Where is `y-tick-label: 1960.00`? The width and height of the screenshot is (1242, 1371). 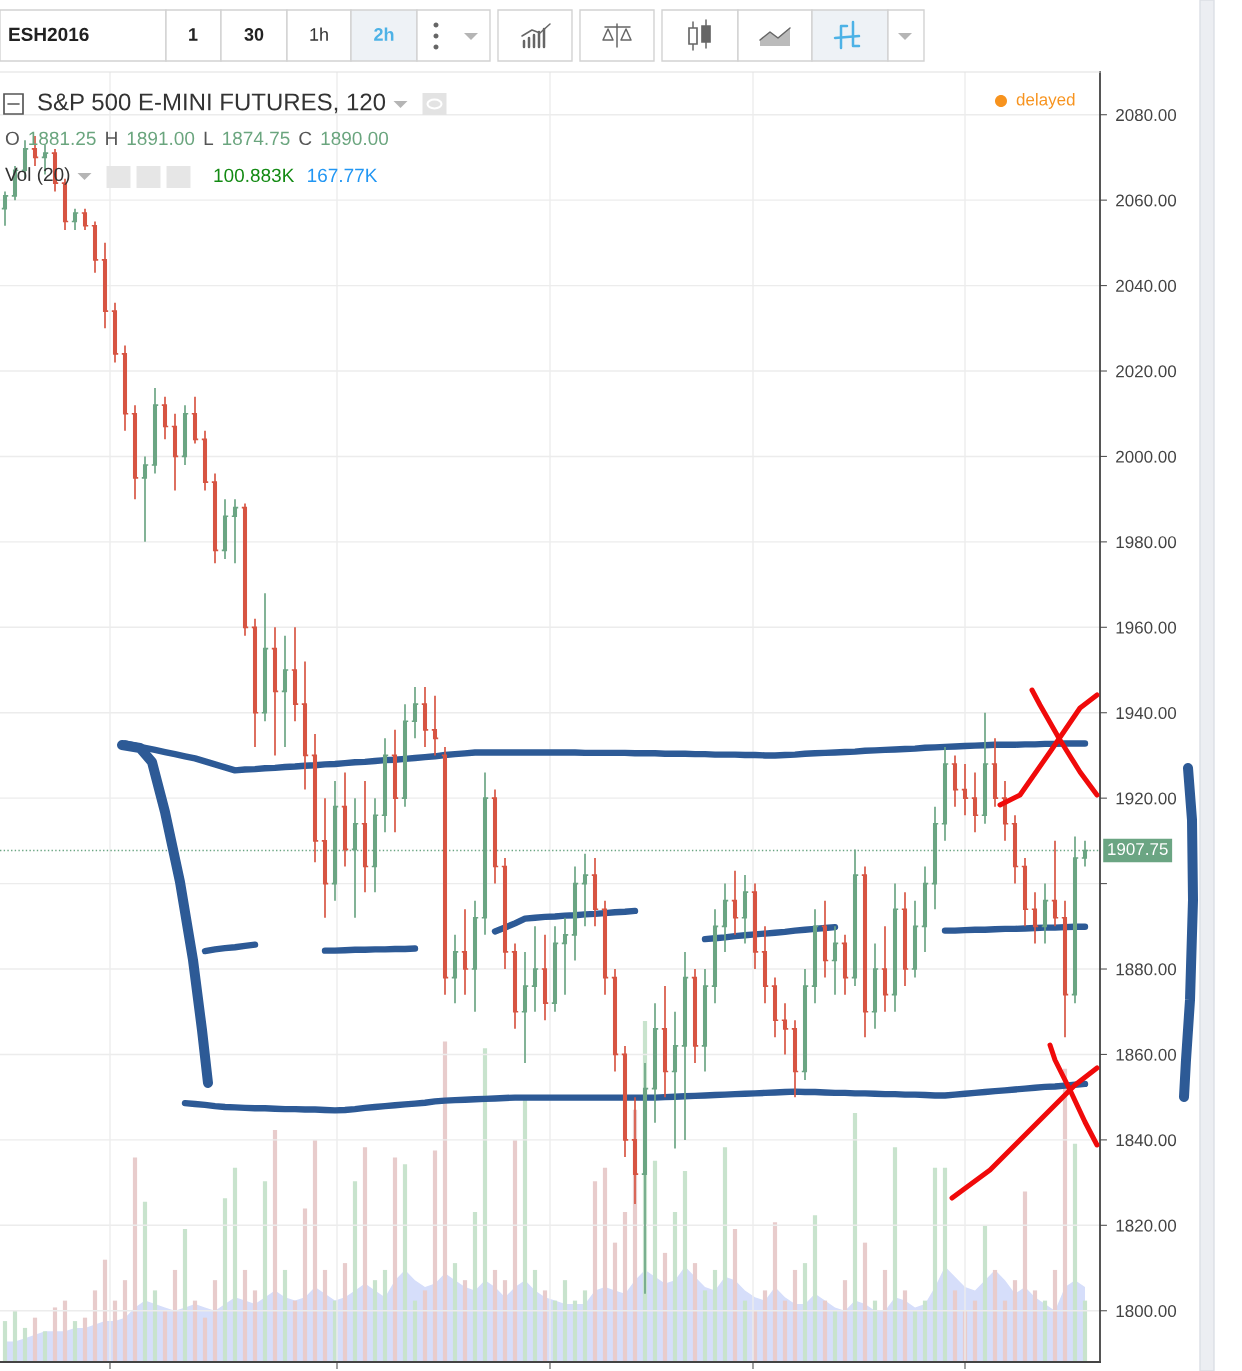 y-tick-label: 1960.00 is located at coordinates (1146, 627).